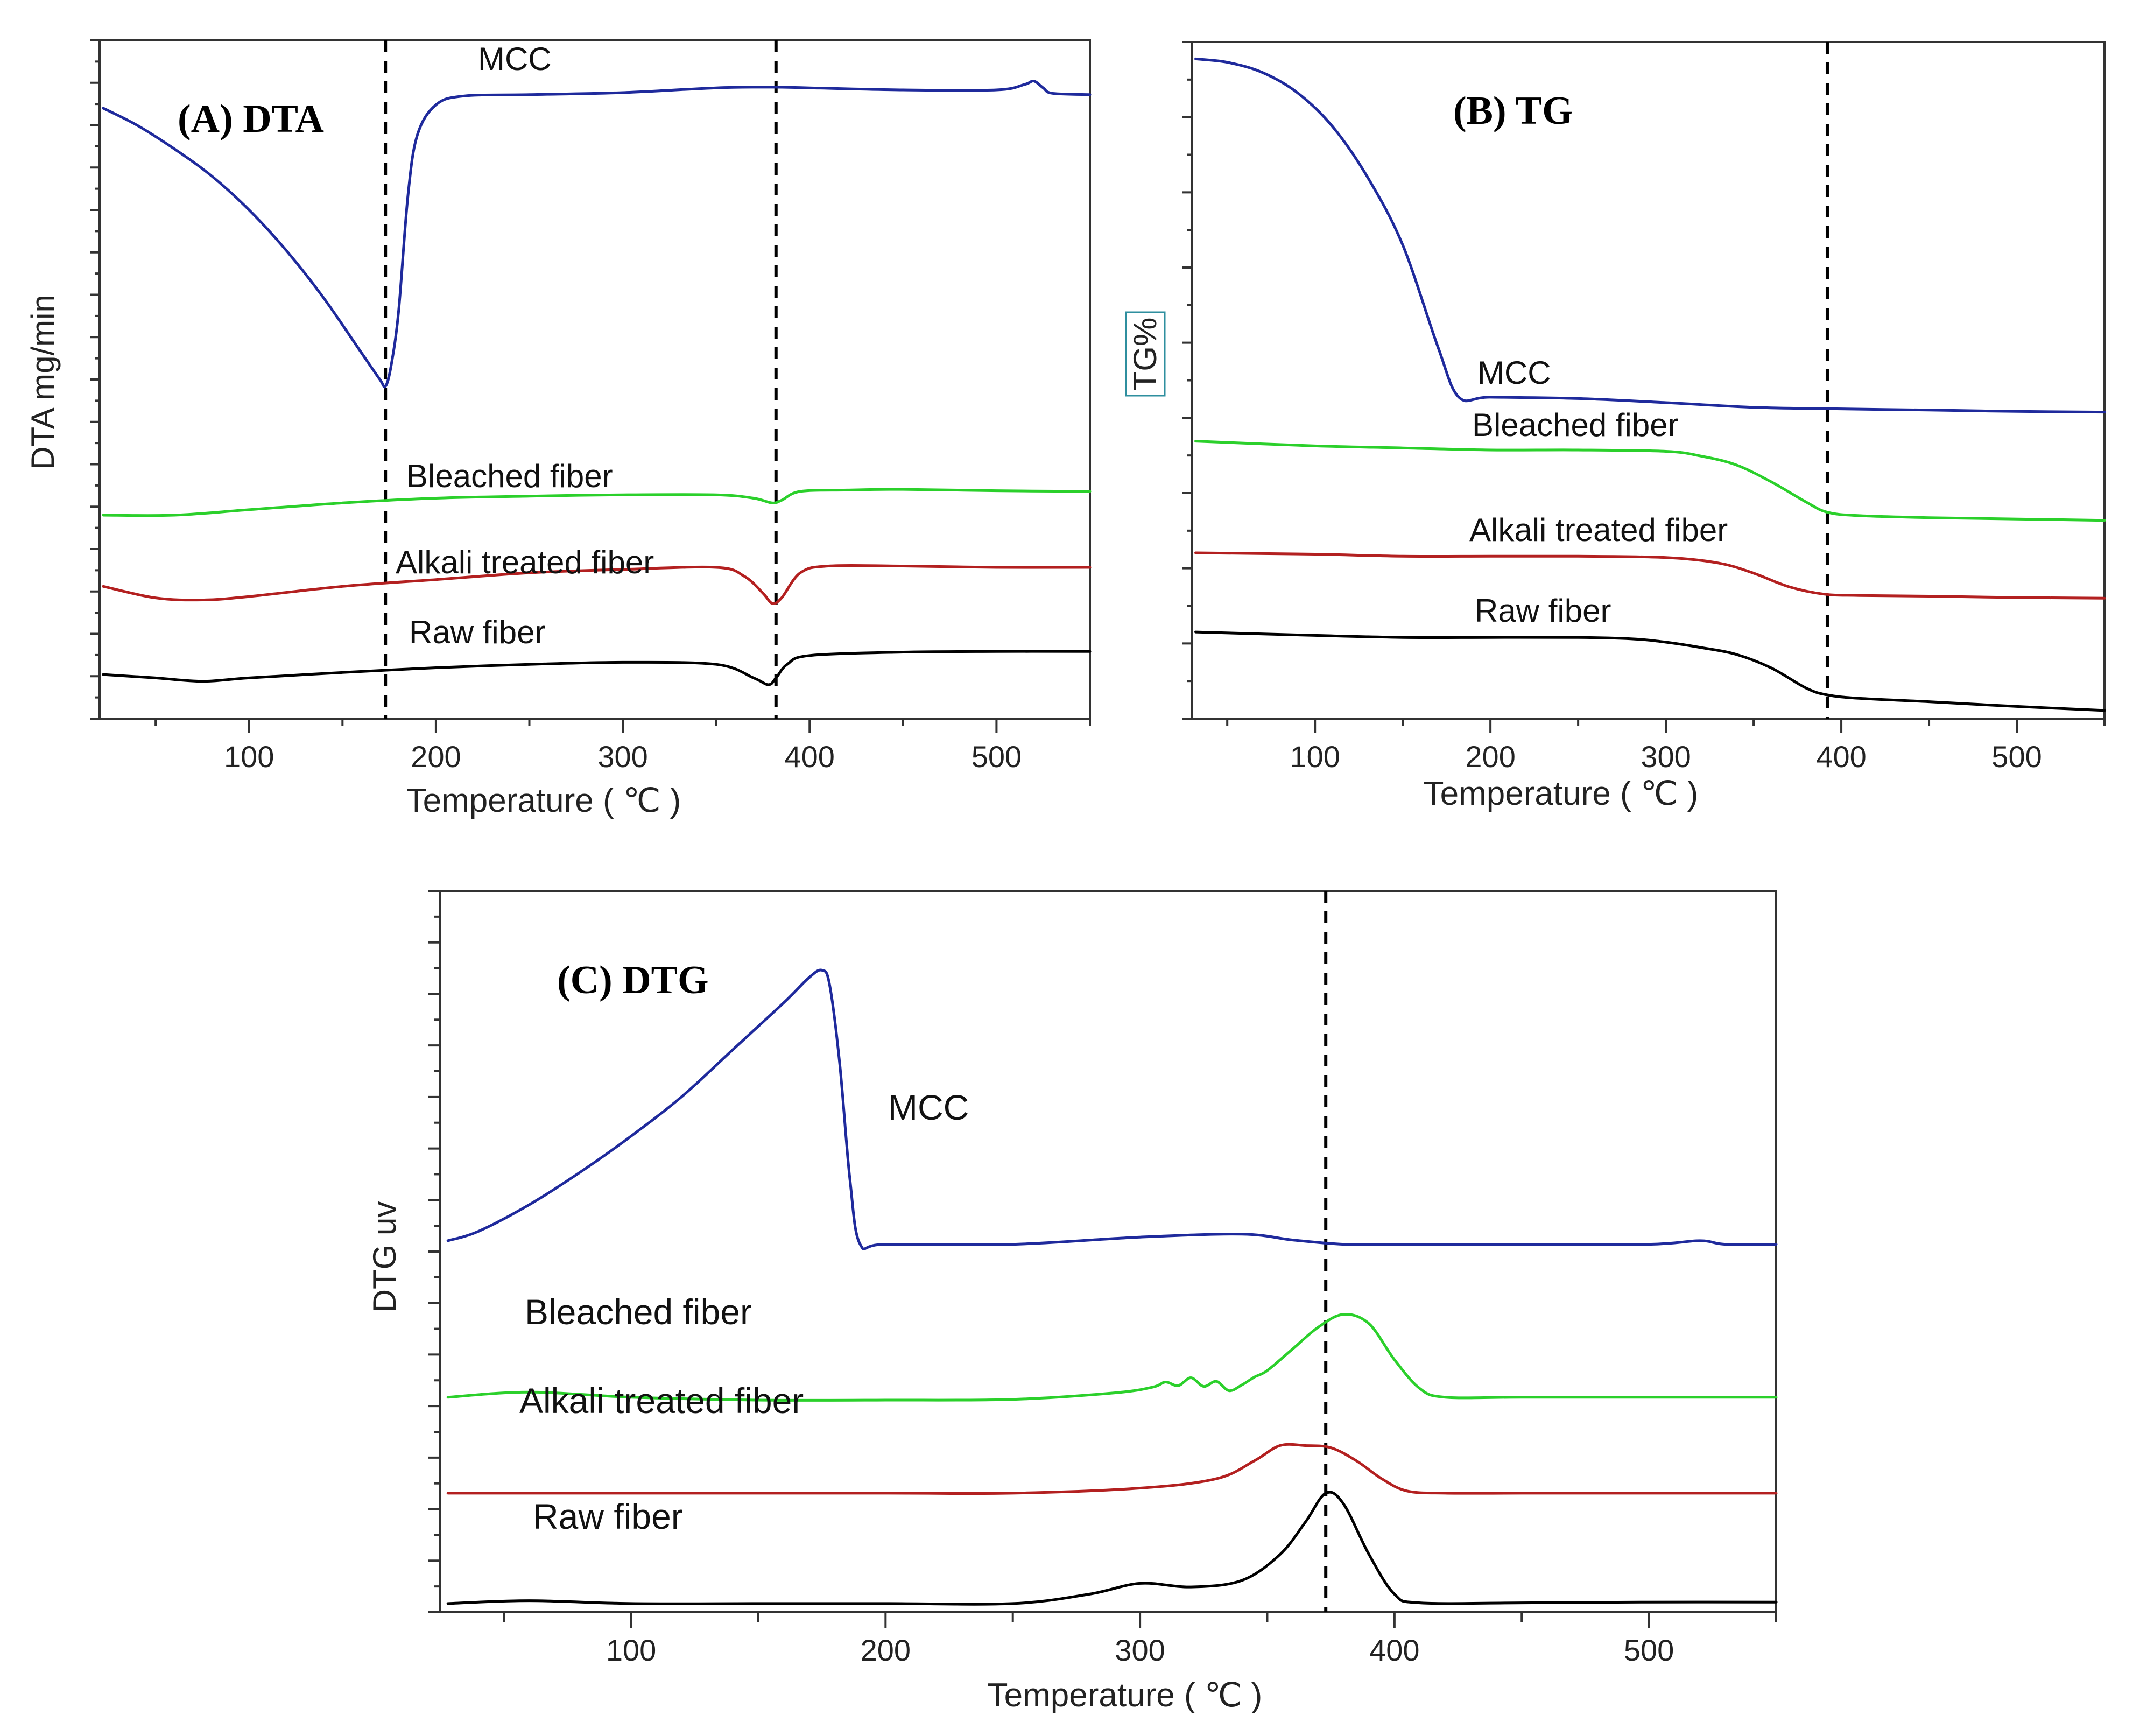 This screenshot has height=1736, width=2133. I want to click on panel-c-y-axis-label: DTG uv, so click(385, 1257).